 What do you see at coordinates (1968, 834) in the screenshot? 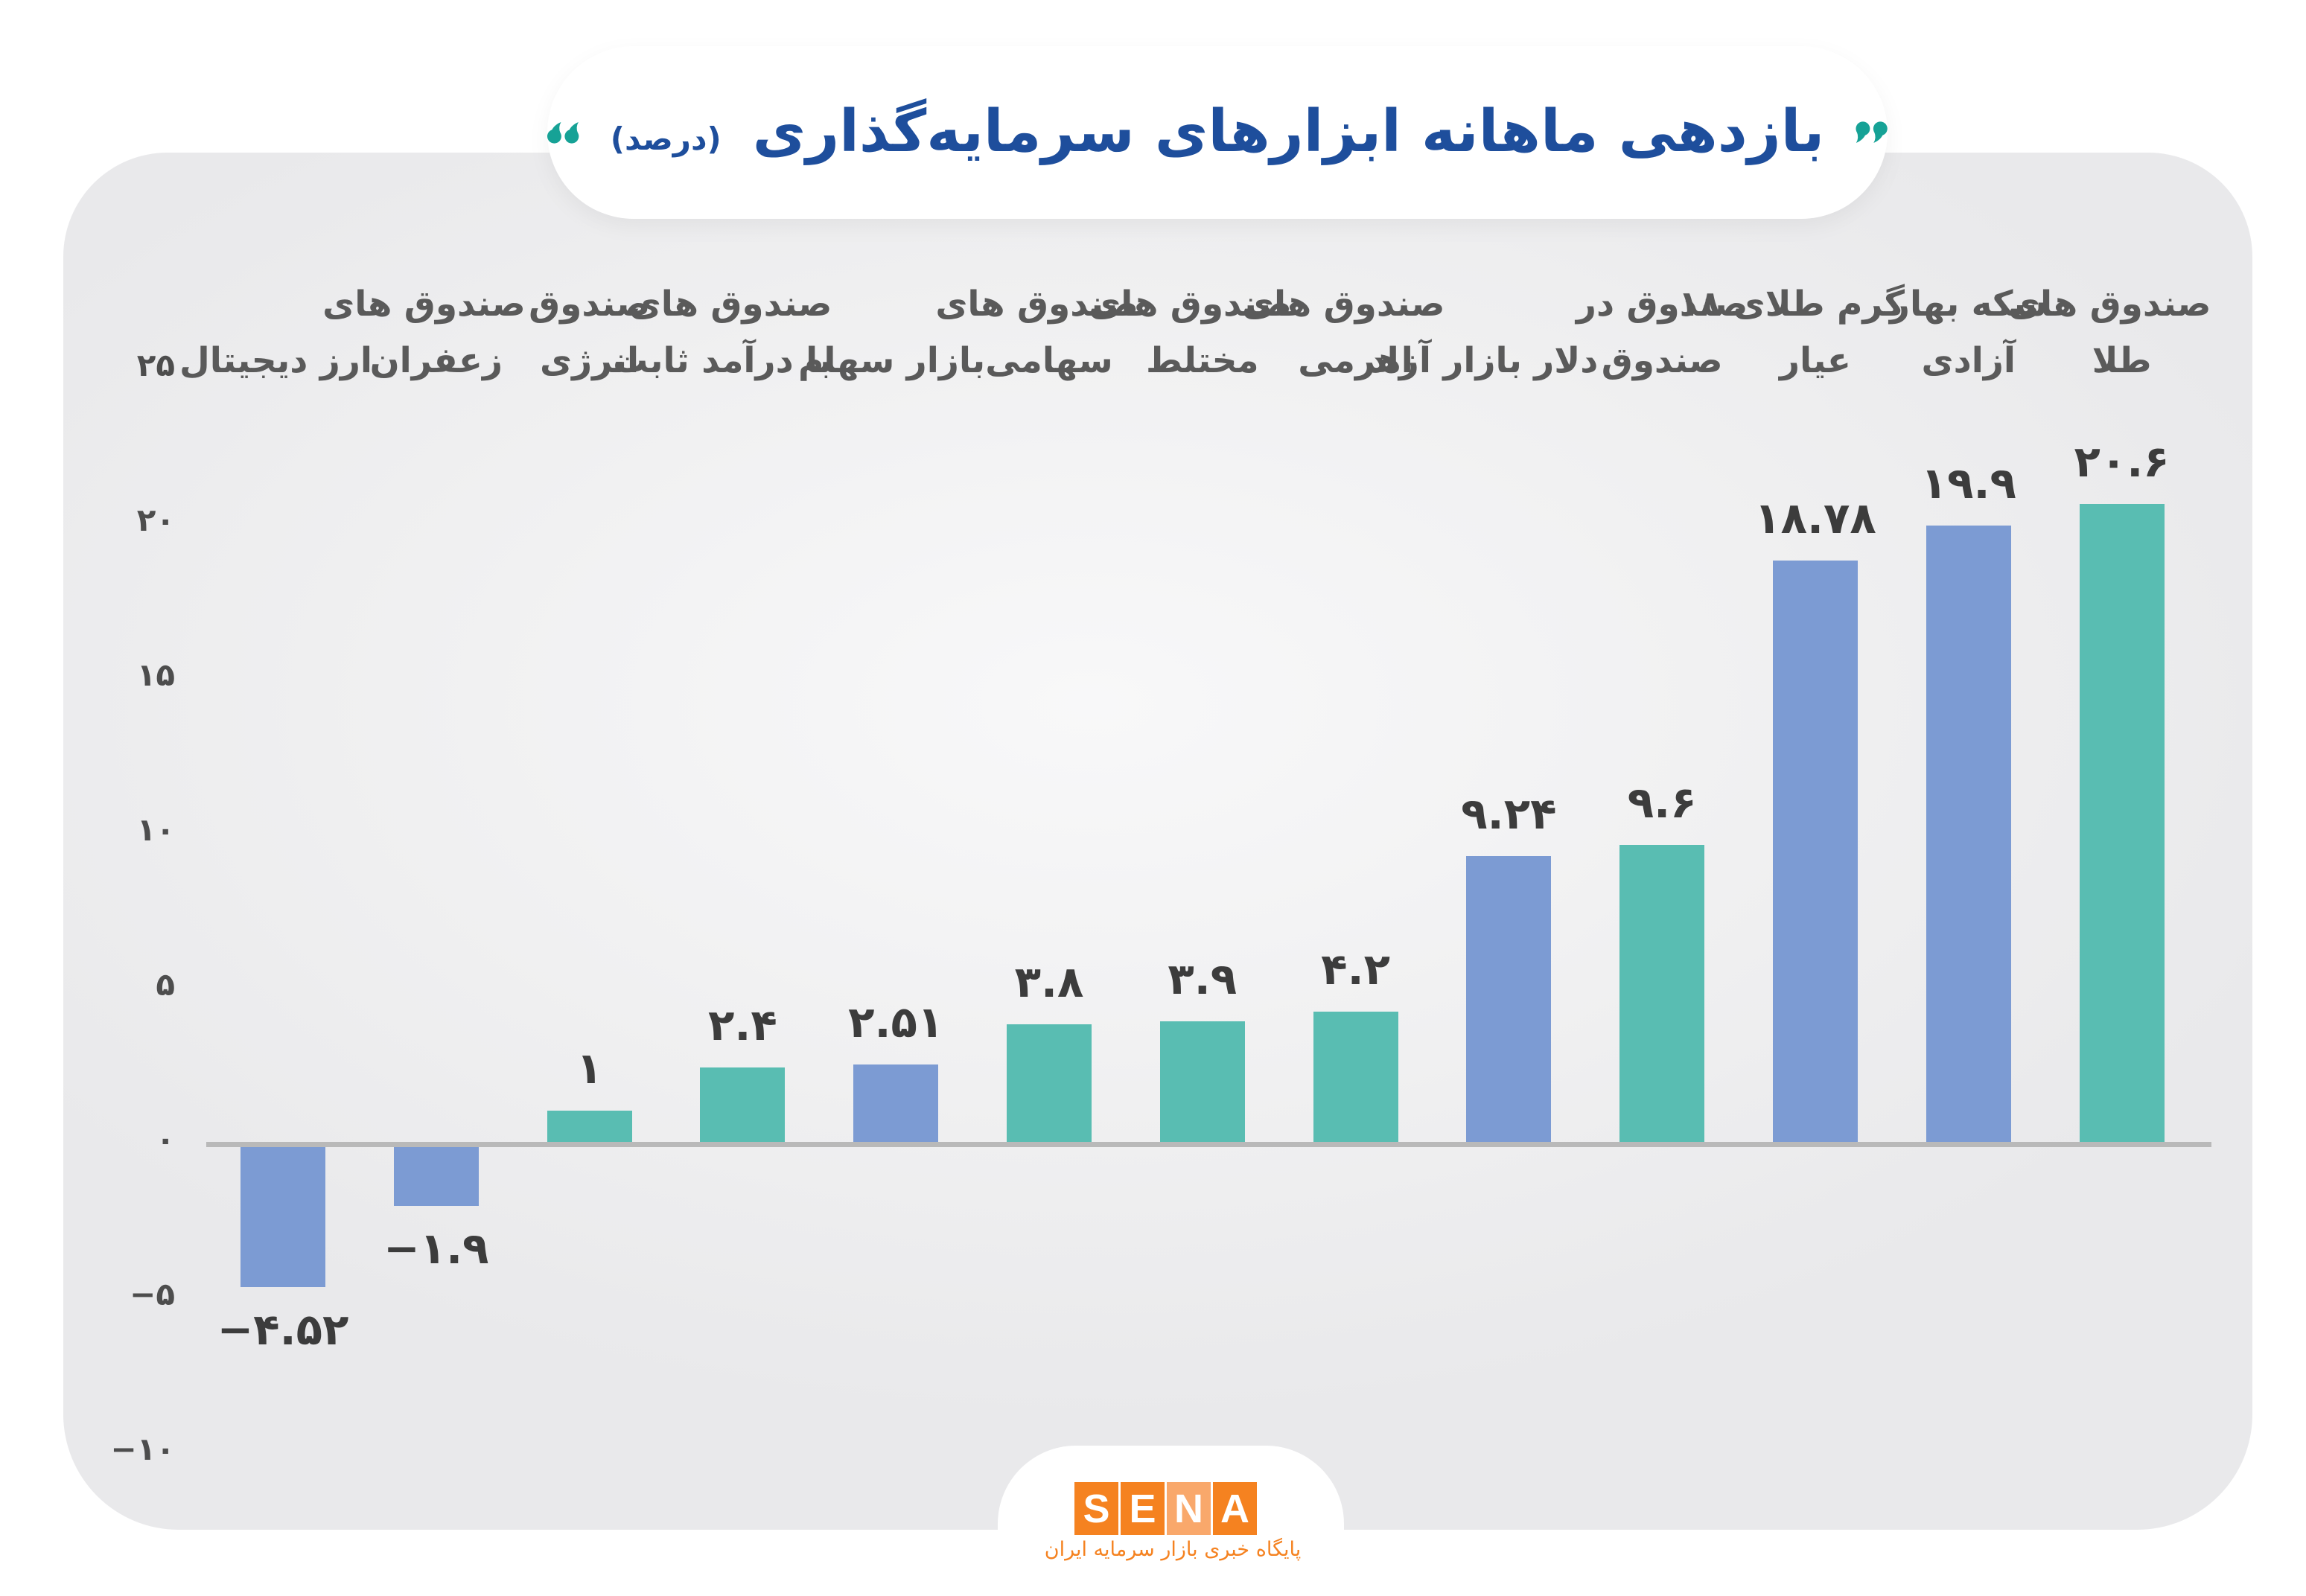
I see `bar-bahar-azadi-coin` at bounding box center [1968, 834].